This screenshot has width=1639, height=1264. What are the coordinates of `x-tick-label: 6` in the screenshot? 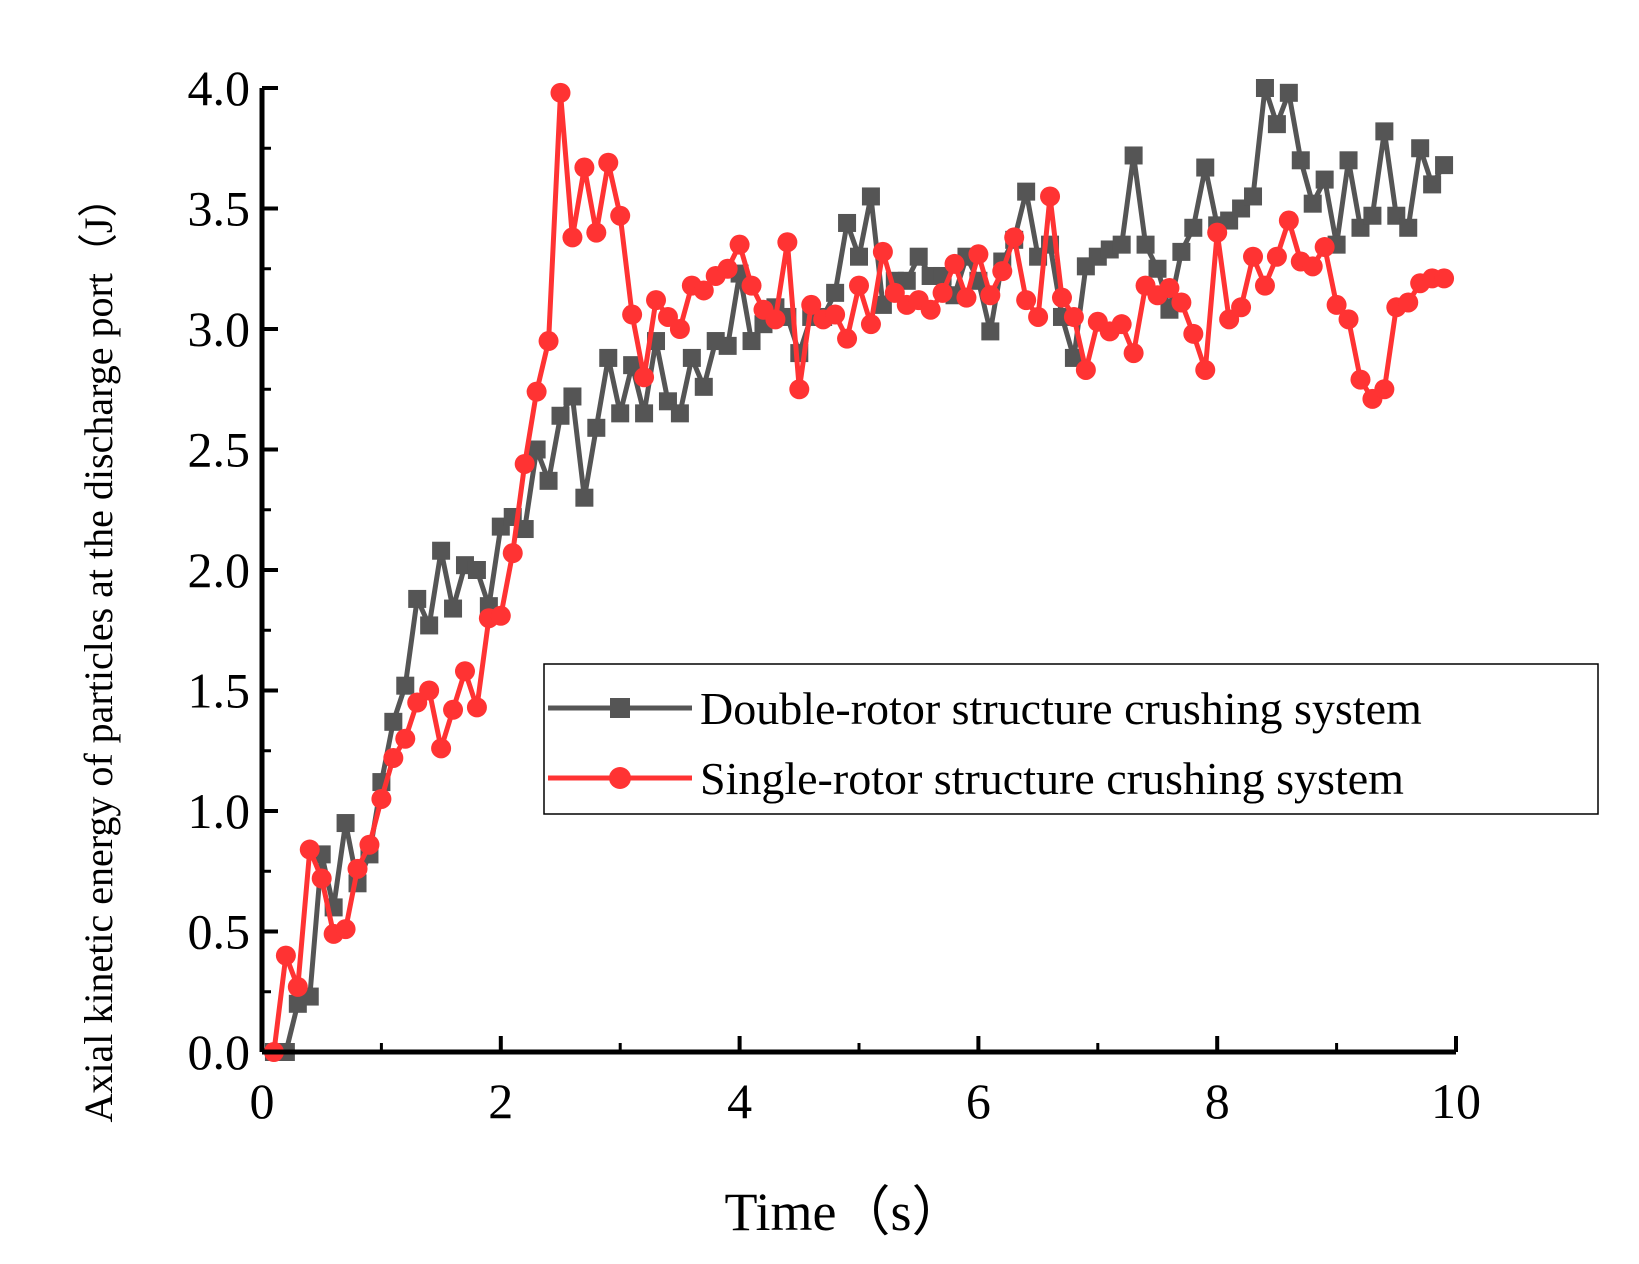 It's located at (978, 1101).